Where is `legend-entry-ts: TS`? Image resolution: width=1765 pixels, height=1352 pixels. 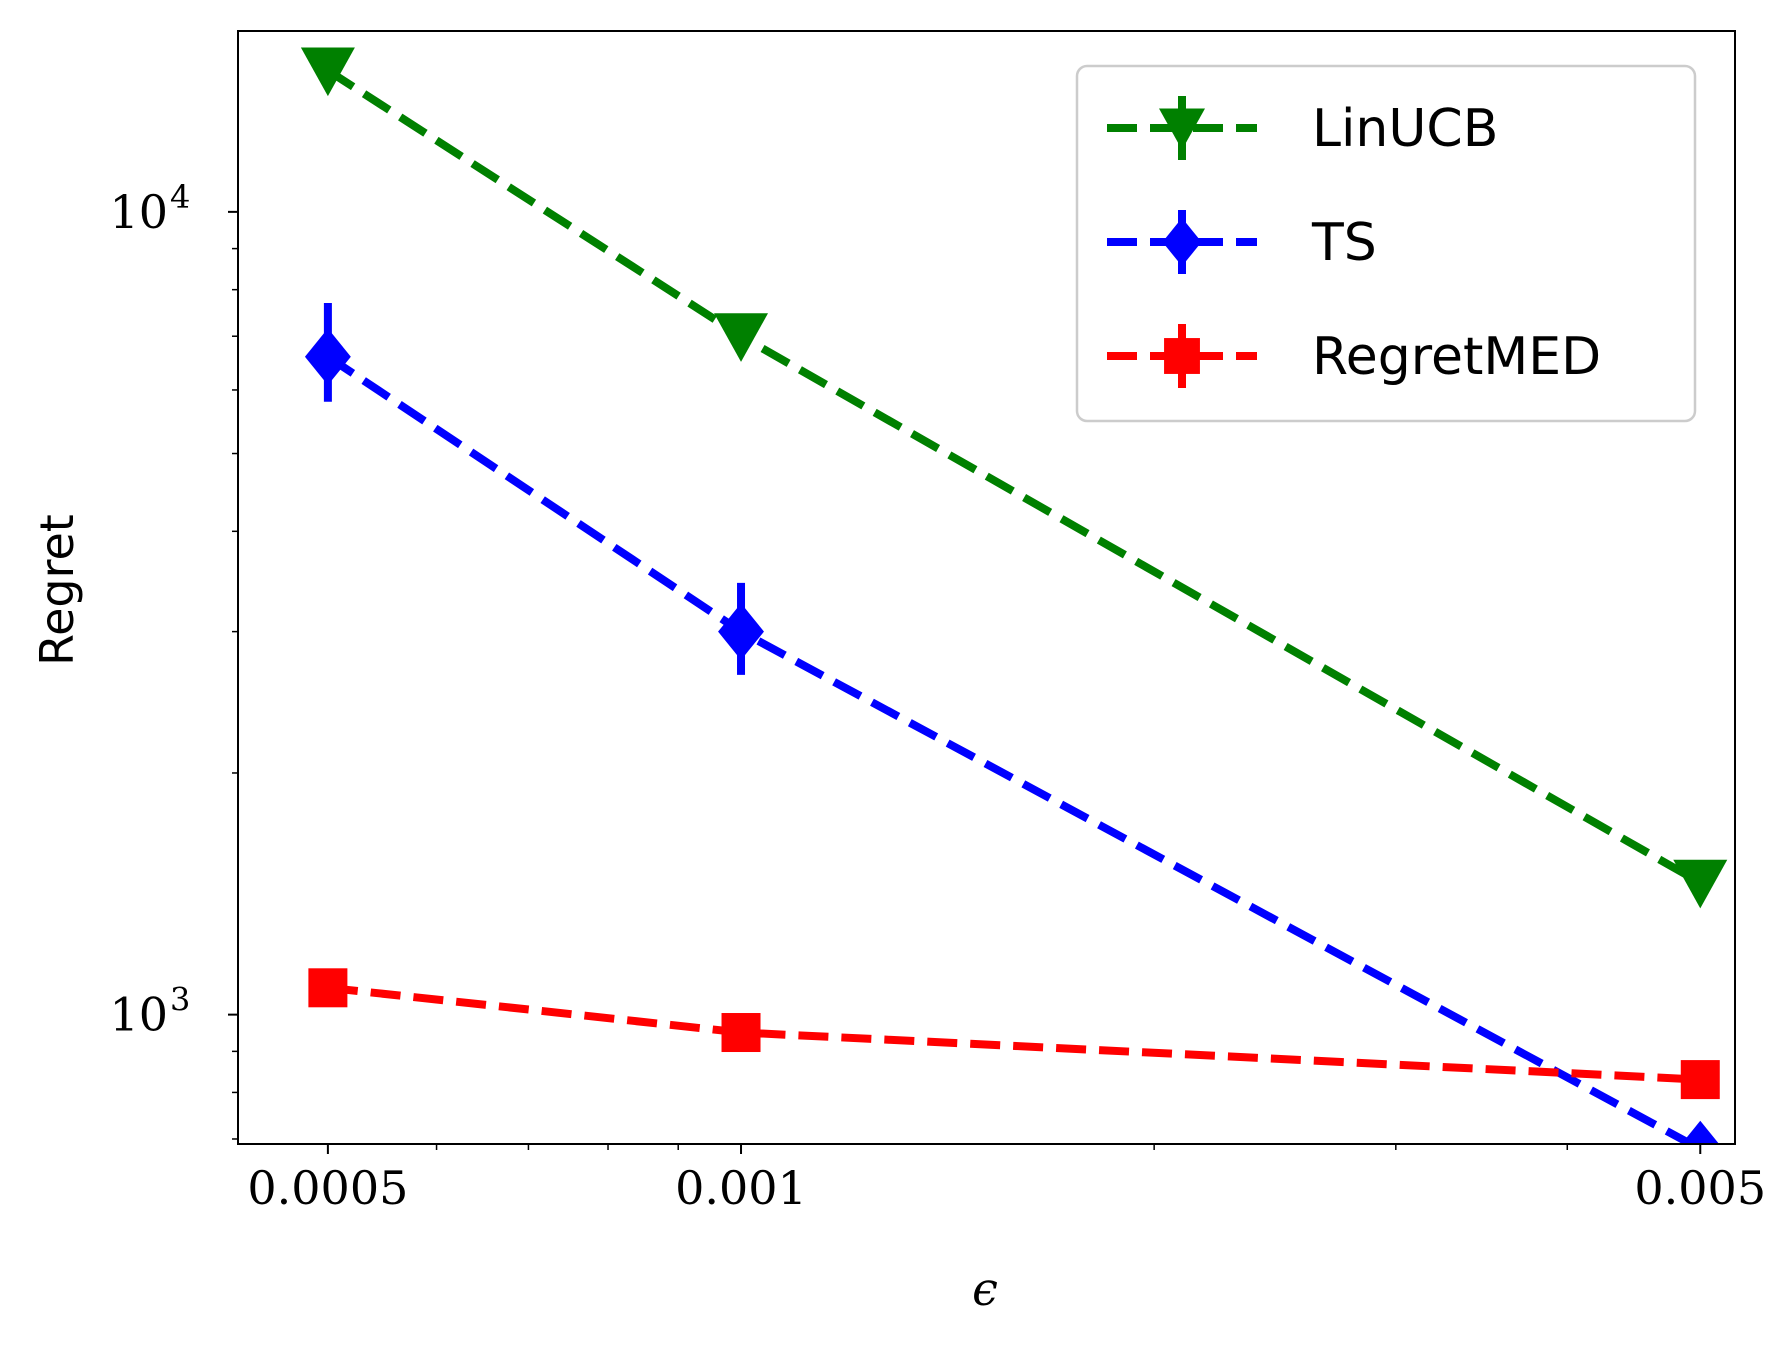 legend-entry-ts: TS is located at coordinates (1242, 242).